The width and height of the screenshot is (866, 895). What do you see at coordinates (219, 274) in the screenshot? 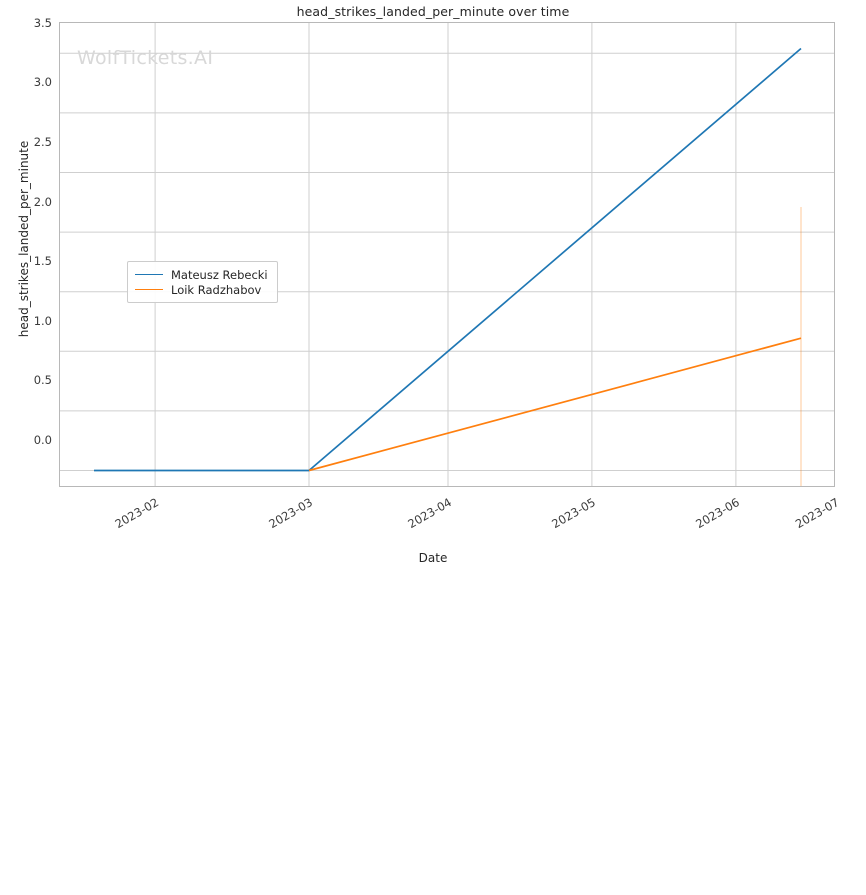
I see `legend-label: Mateusz Rebecki` at bounding box center [219, 274].